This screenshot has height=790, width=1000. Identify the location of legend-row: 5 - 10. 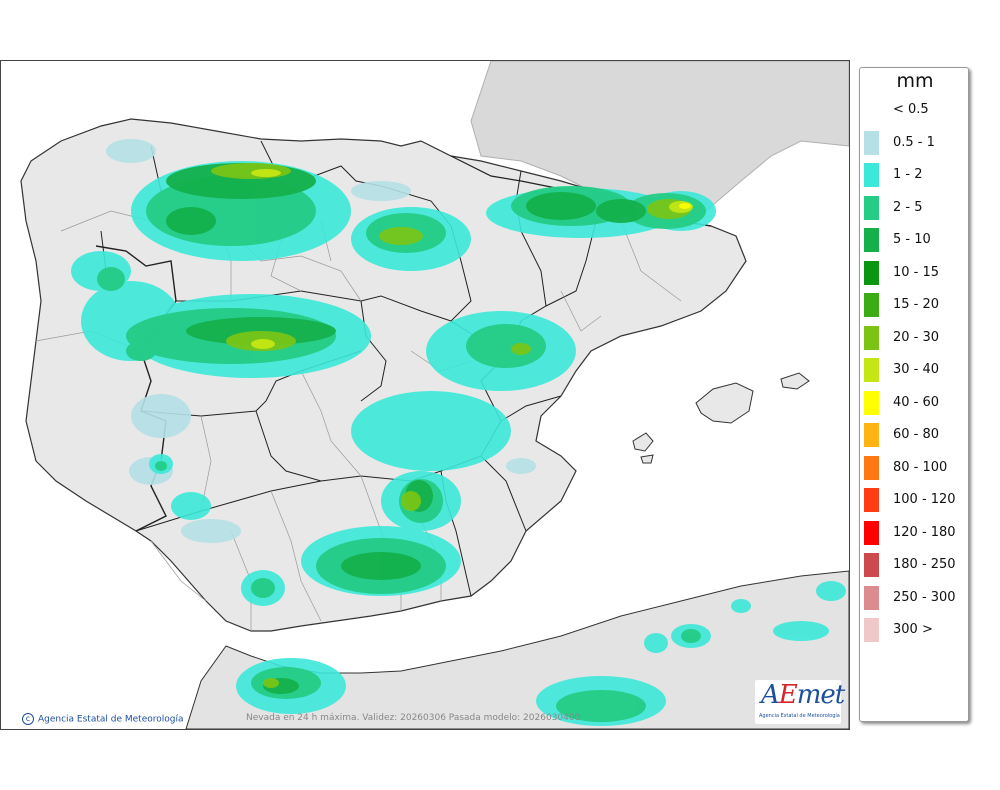
(916, 240).